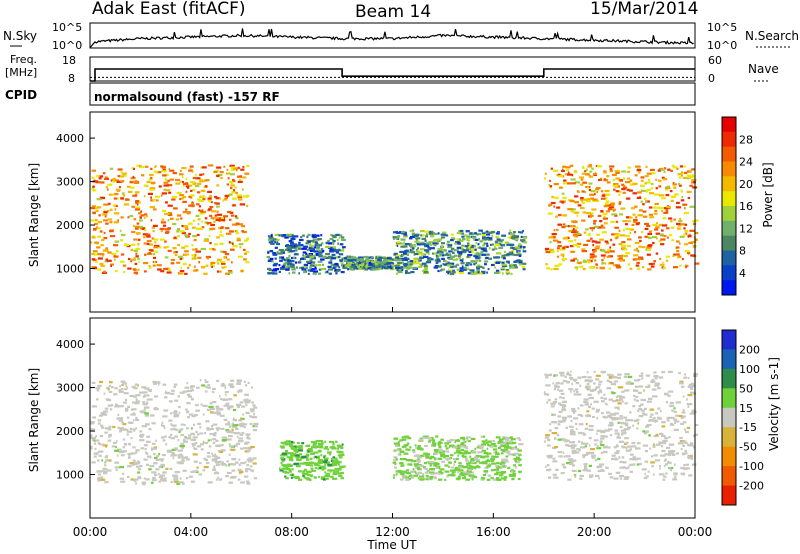 The height and width of the screenshot is (554, 800). Describe the element at coordinates (729, 378) in the screenshot. I see `colorbar-swatch` at that location.